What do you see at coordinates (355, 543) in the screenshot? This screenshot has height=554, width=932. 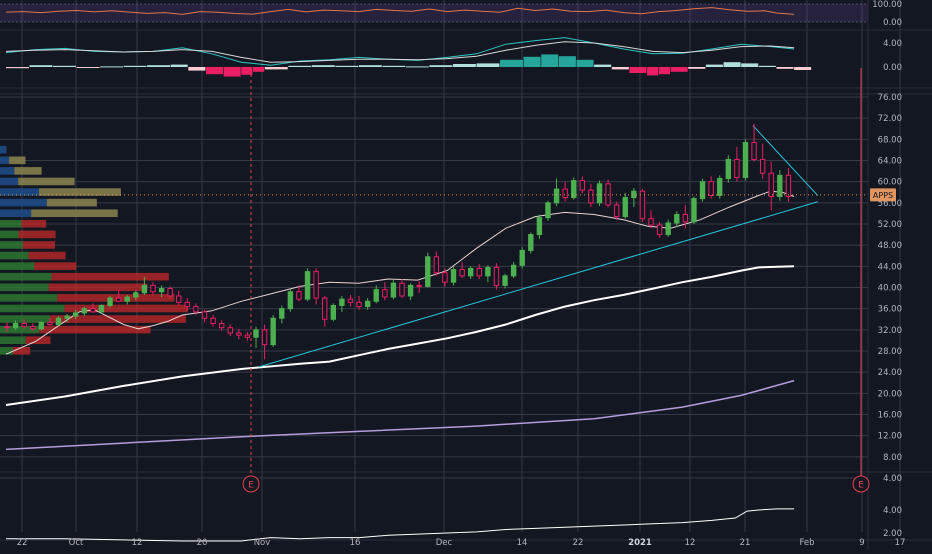 I see `time-tick-label: 16` at bounding box center [355, 543].